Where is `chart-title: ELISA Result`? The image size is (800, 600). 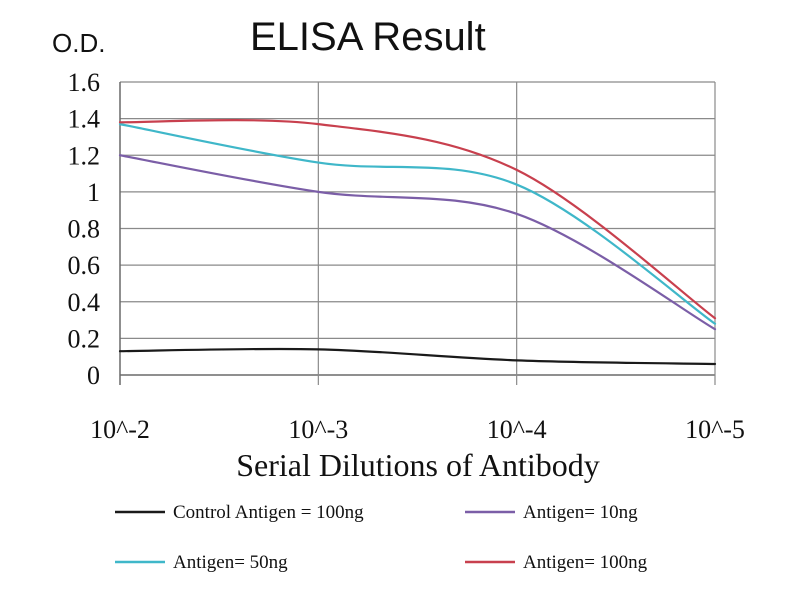 chart-title: ELISA Result is located at coordinates (368, 37).